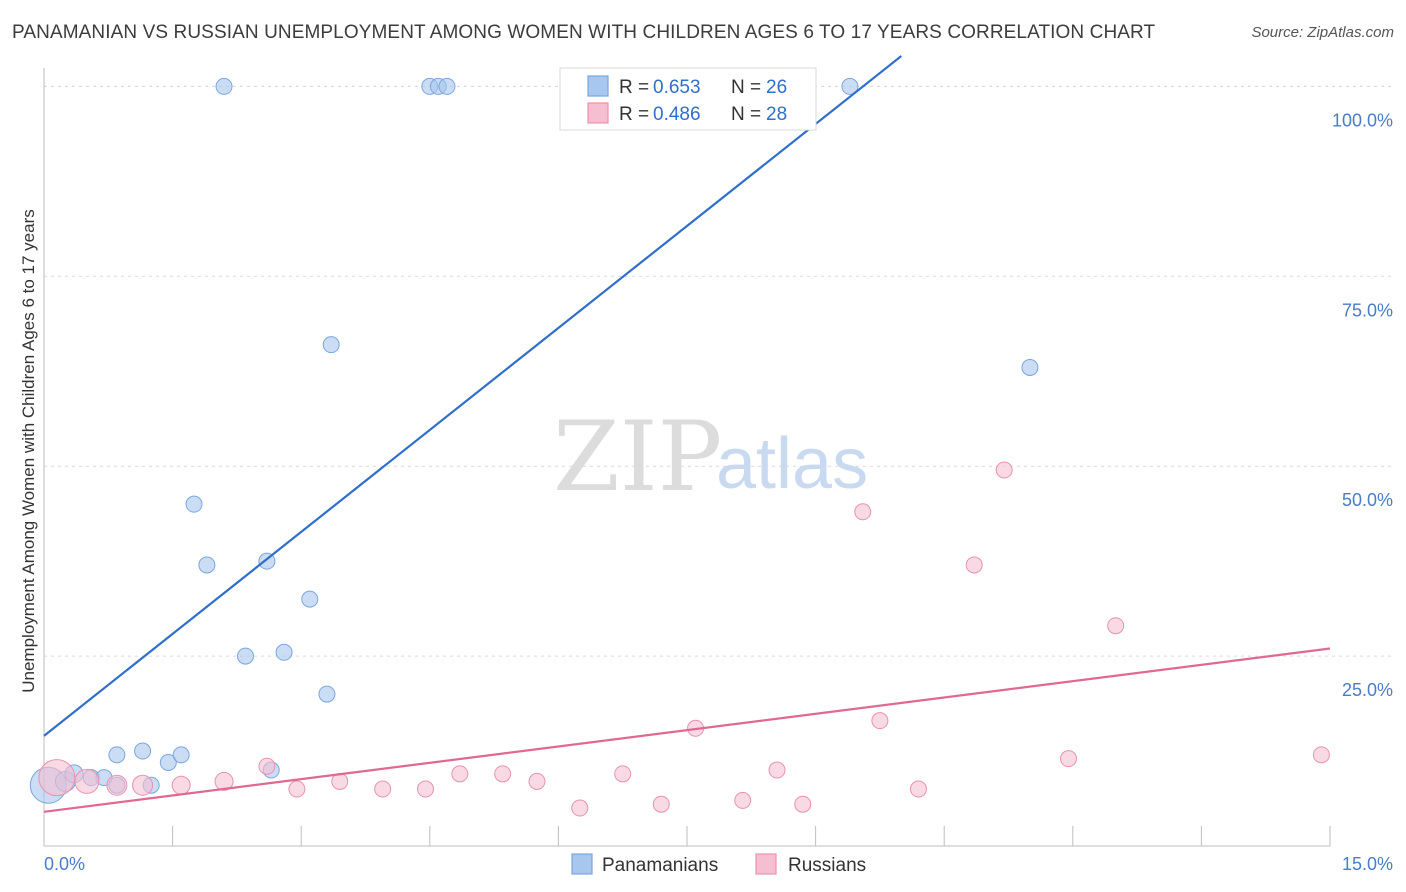 The width and height of the screenshot is (1406, 892). I want to click on series-legend: Panamanians Russians, so click(718, 864).